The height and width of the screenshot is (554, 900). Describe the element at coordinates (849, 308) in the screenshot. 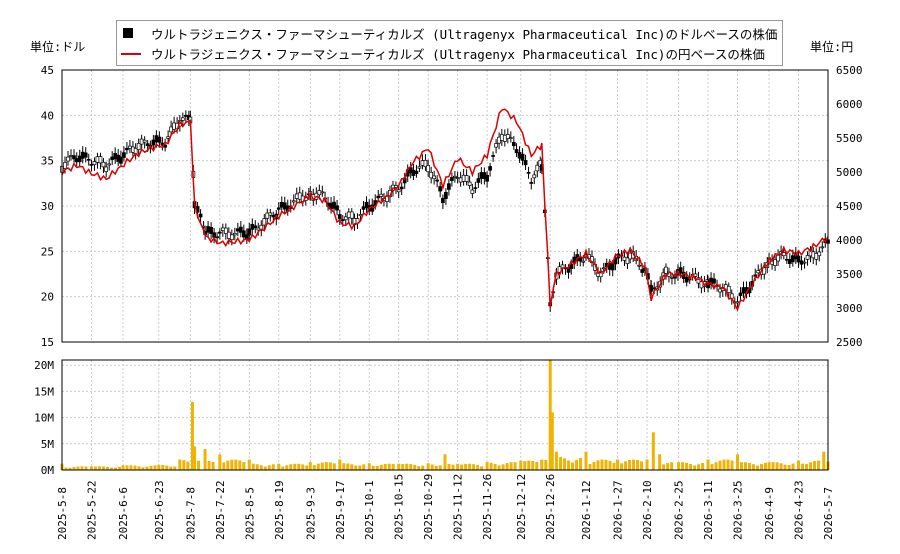

I see `right-tick-label: 3000` at that location.